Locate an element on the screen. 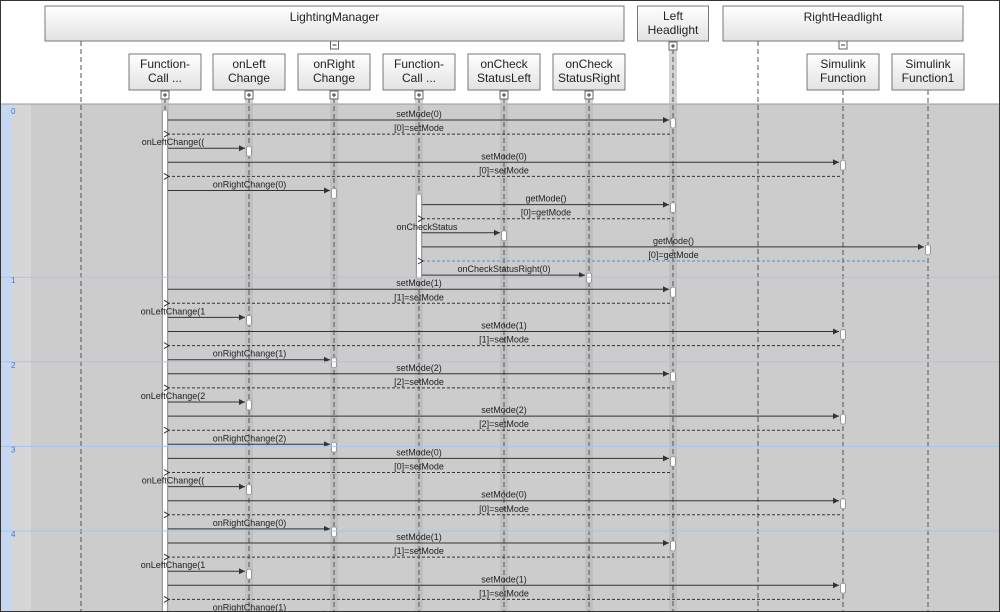 This screenshot has height=612, width=1000. lifeline-header-fc2 is located at coordinates (419, 72).